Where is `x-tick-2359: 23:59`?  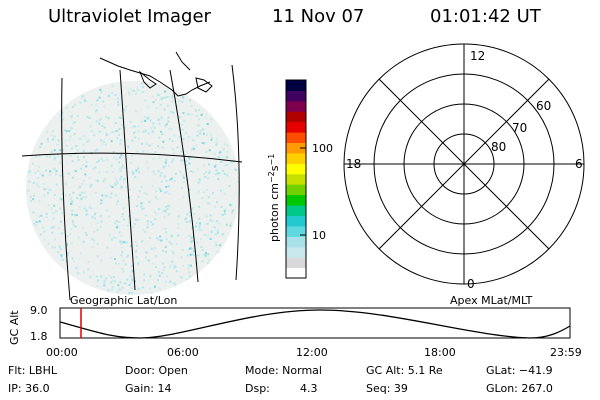
x-tick-2359: 23:59 is located at coordinates (566, 352).